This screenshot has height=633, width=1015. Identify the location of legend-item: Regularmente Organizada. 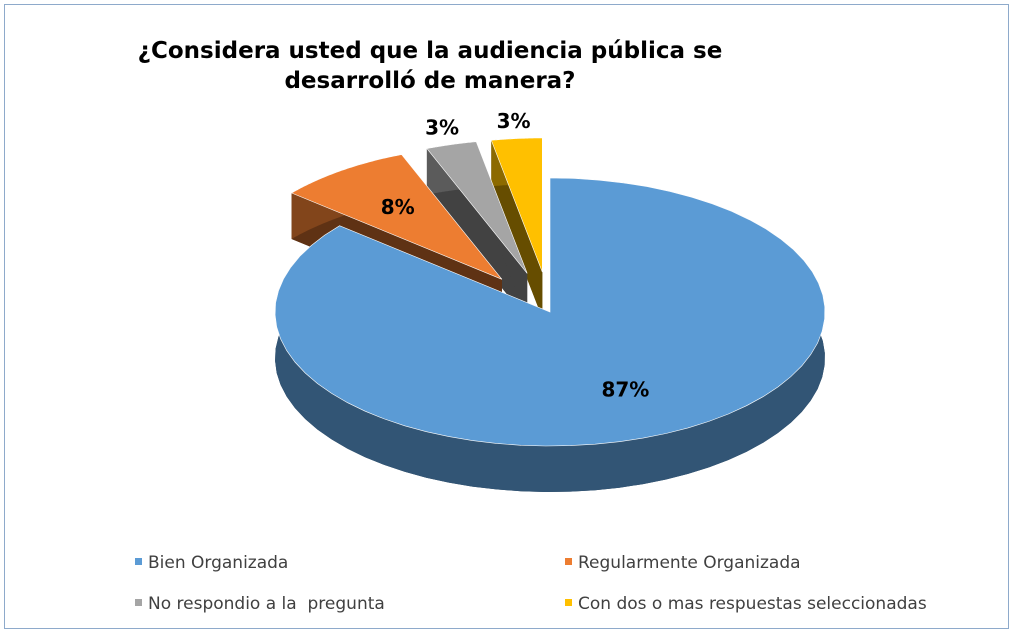
(683, 563).